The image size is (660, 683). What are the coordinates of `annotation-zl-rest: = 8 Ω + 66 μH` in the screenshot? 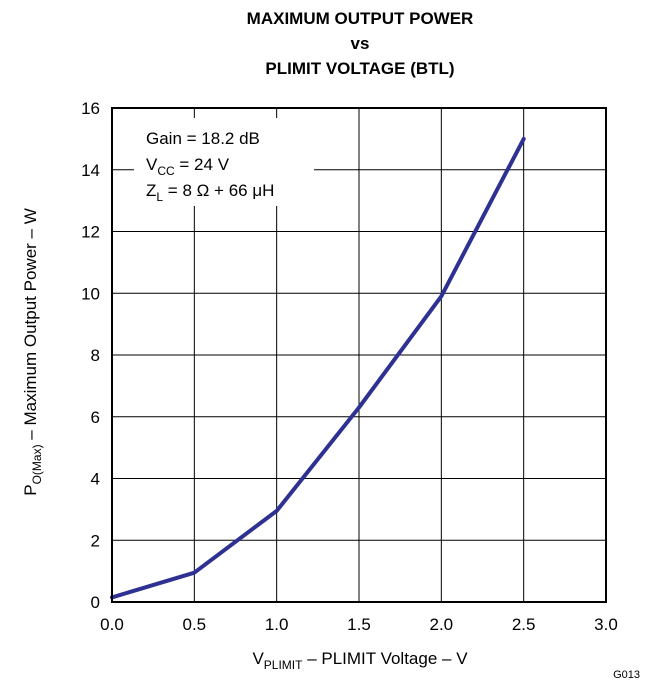 It's located at (218, 190).